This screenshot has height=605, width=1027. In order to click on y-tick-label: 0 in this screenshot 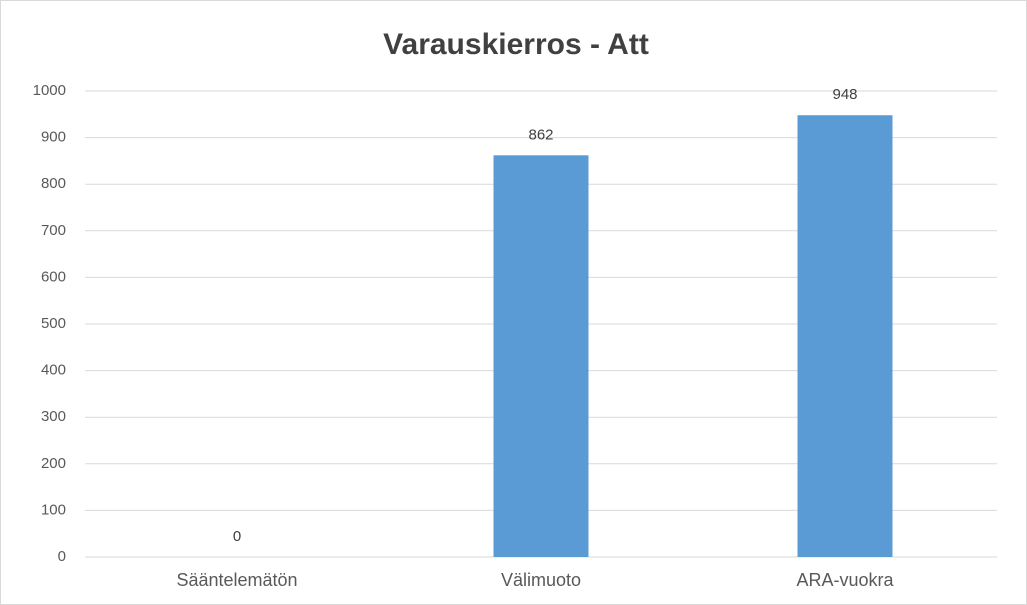, I will do `click(62, 556)`.